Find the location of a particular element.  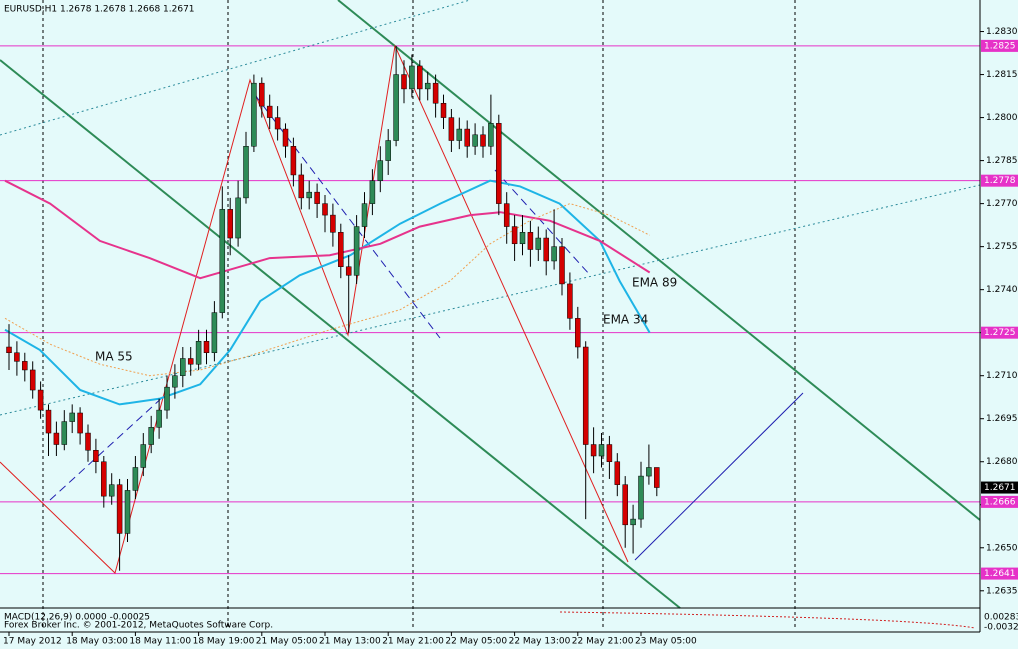

y-tick-label: 1.2680 is located at coordinates (1002, 462).